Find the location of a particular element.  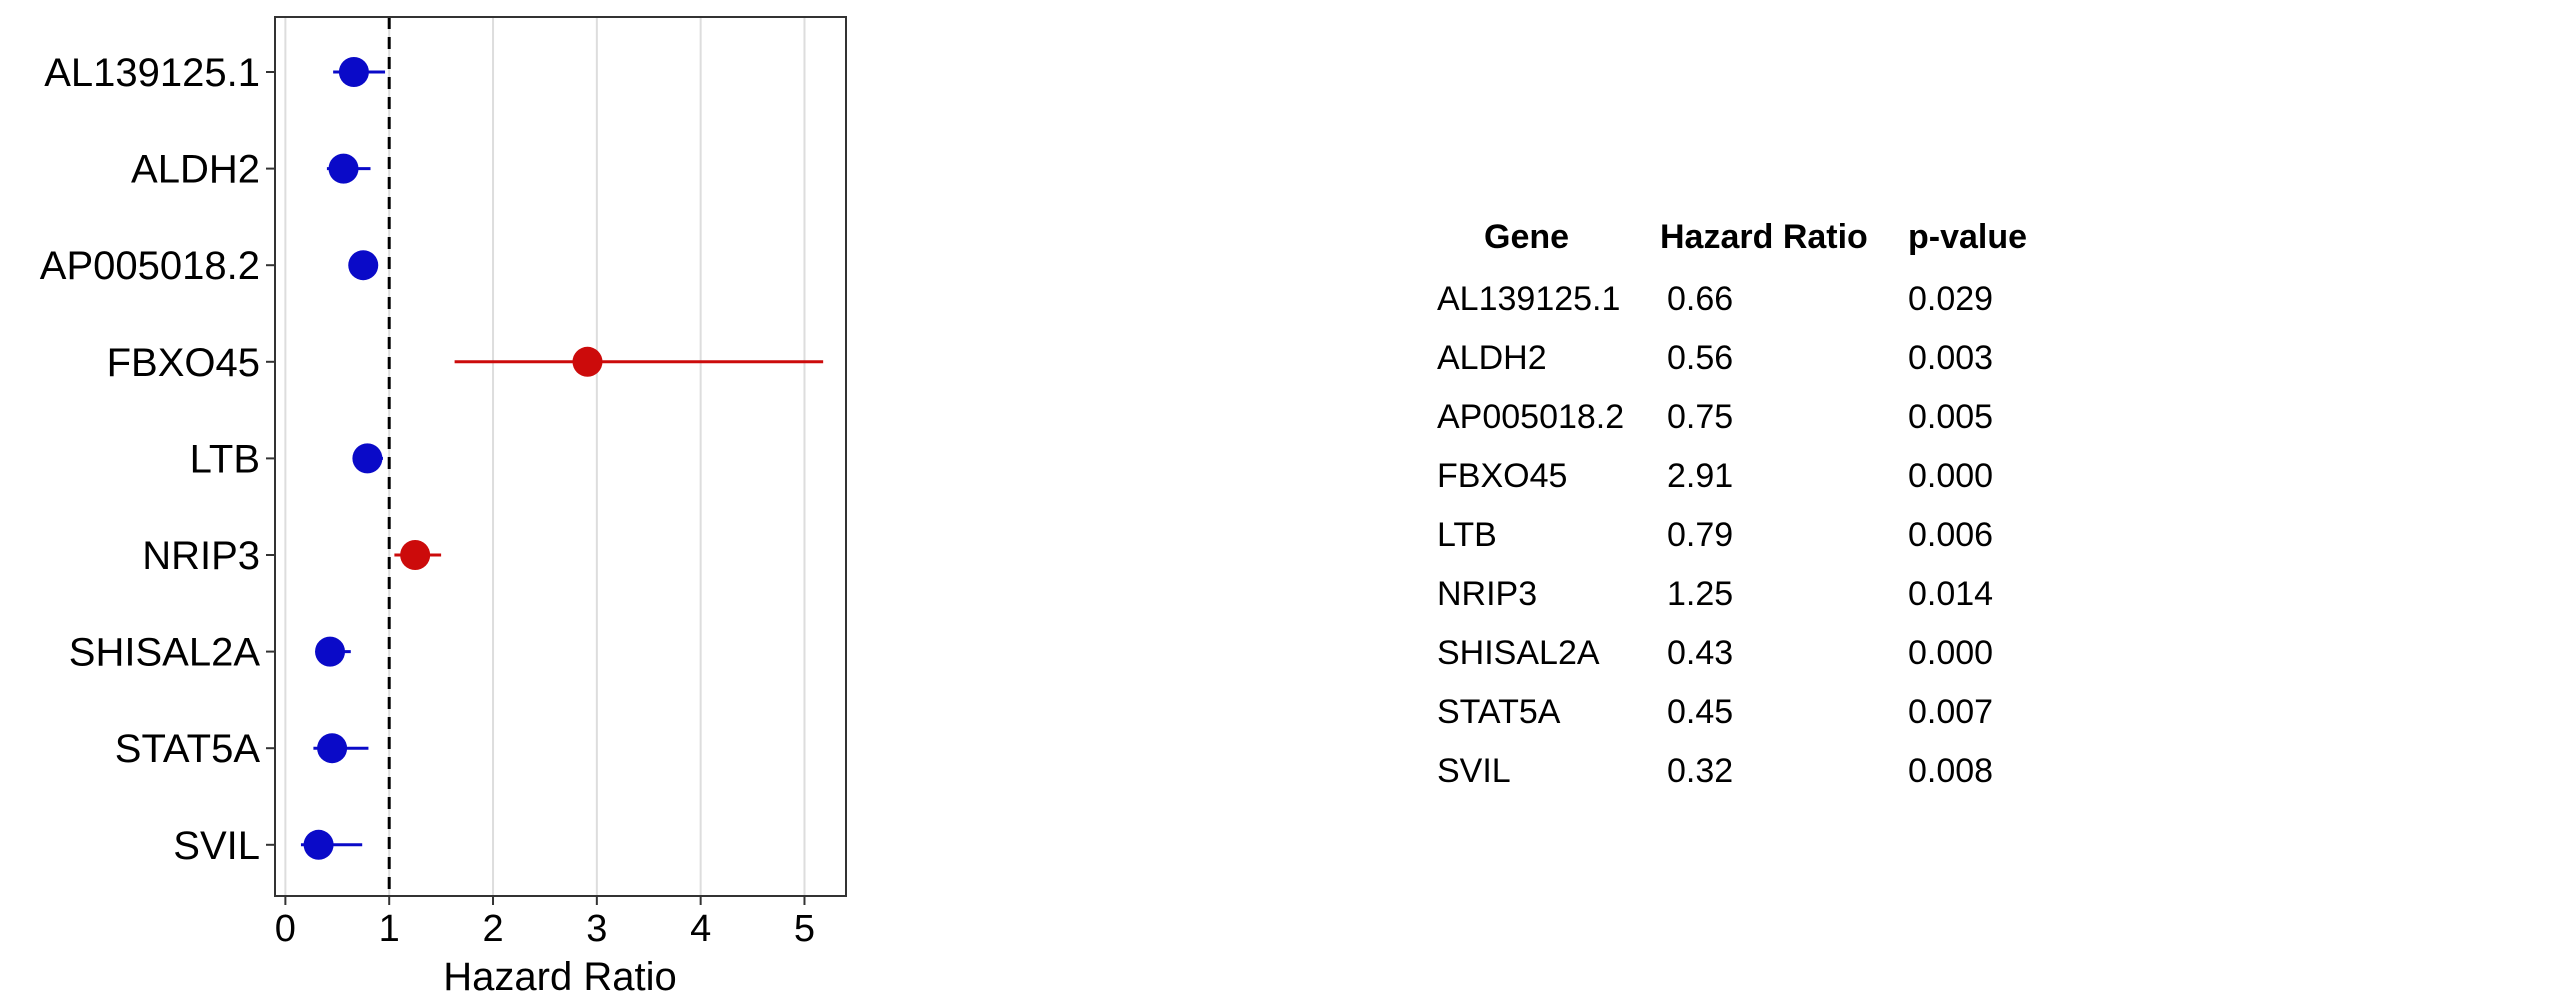

y-tick-label: AP005018.2 is located at coordinates (150, 266).